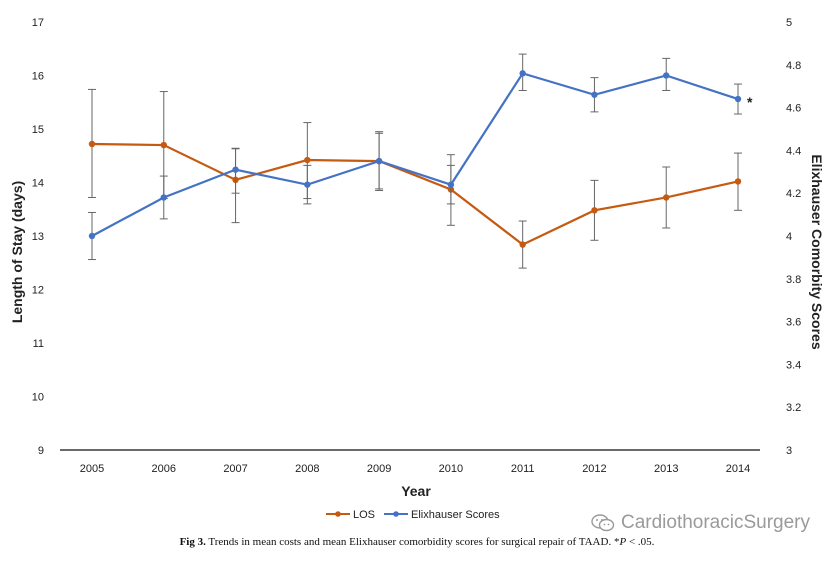 The height and width of the screenshot is (562, 834). I want to click on right-y-axis-title: Elixhauser Comorbity Scores, so click(817, 252).